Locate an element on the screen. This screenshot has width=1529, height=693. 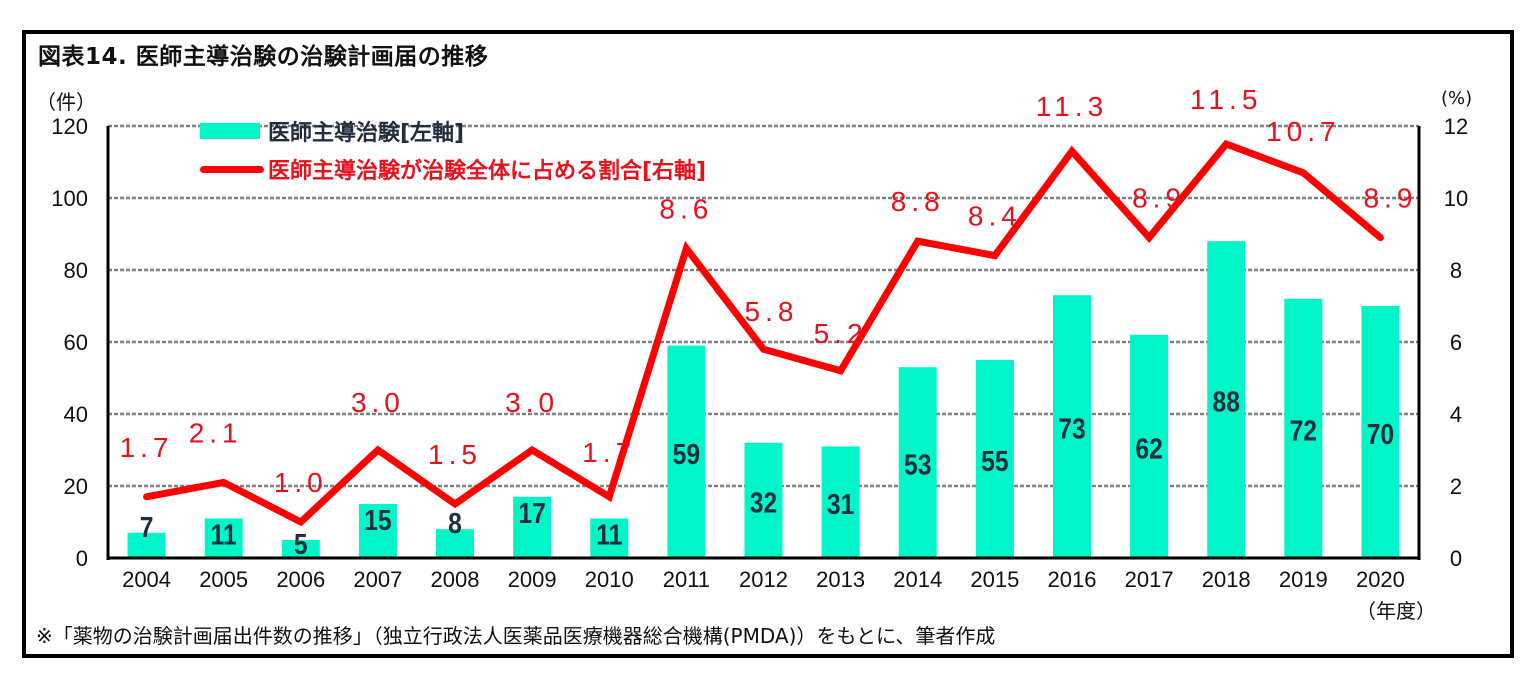
bar-data-label: 17 is located at coordinates (531, 513).